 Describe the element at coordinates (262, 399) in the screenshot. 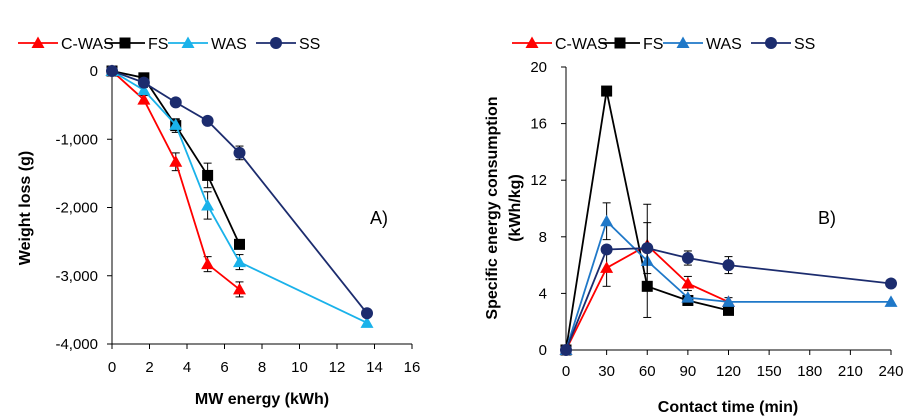

I see `x-axis-label: MW energy (kWh)` at that location.